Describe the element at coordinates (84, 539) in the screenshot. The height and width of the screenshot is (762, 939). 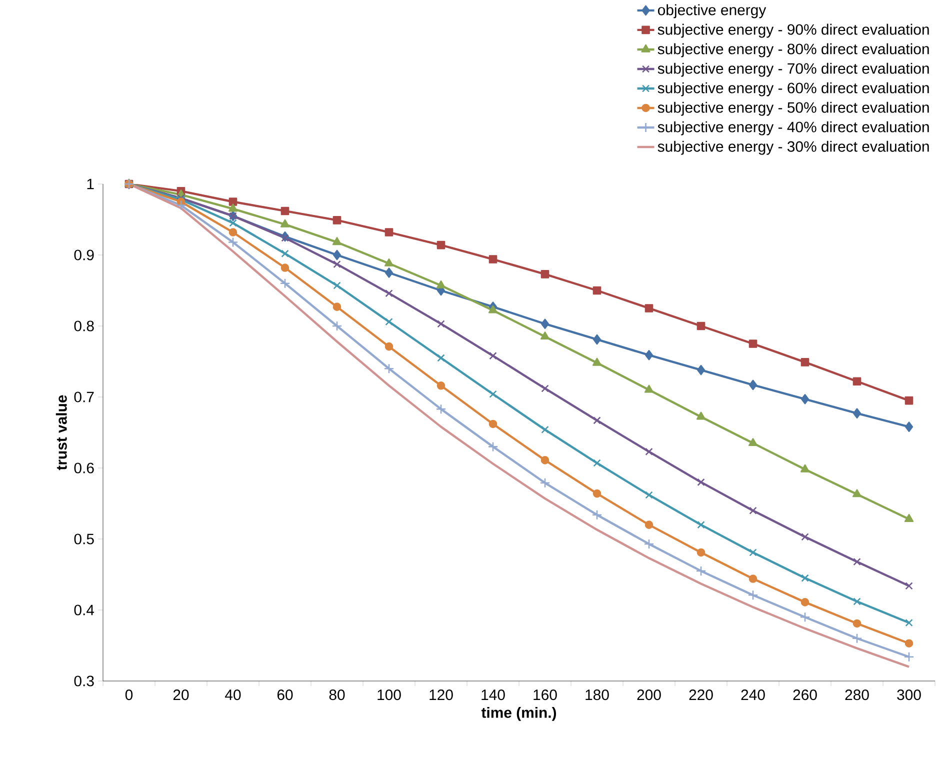
I see `y-tick-label: 0.5` at that location.